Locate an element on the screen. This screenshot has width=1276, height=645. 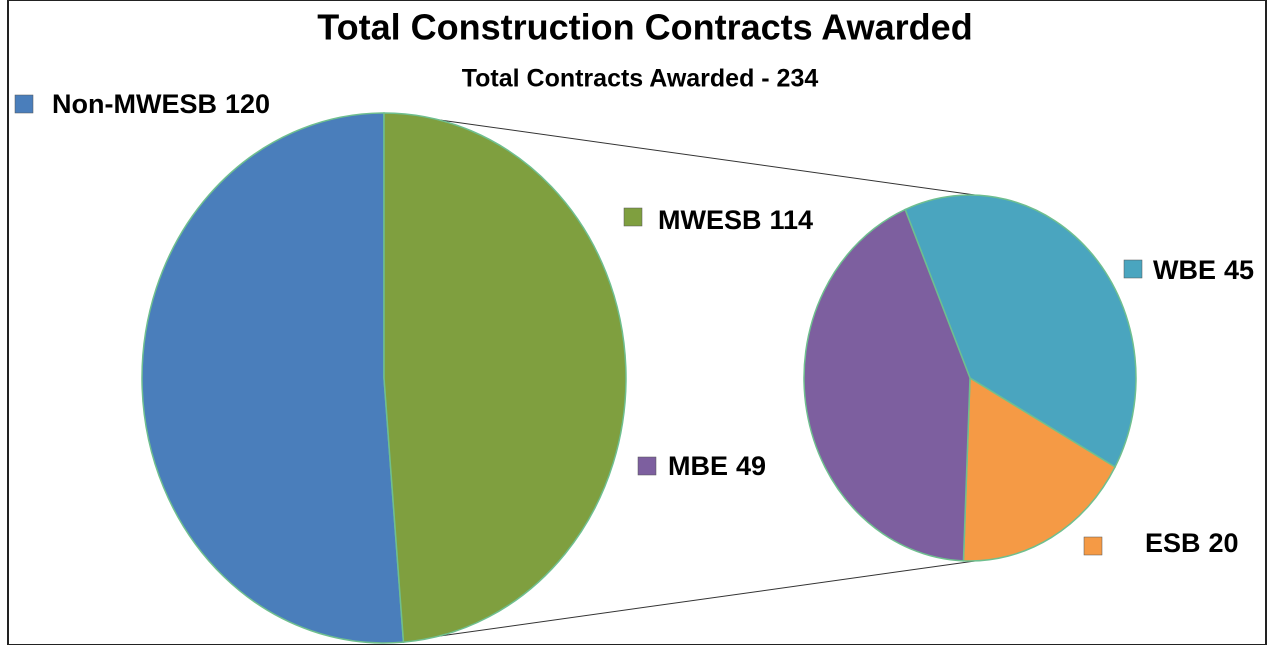
label-name: MBE is located at coordinates (698, 466).